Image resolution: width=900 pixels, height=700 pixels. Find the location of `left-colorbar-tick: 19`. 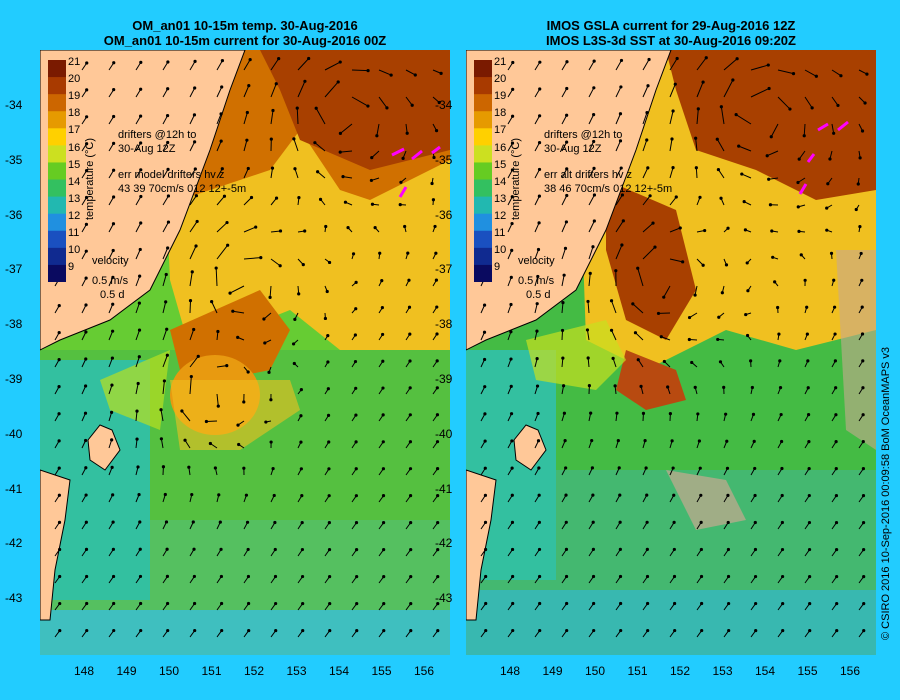

left-colorbar-tick: 19 is located at coordinates (74, 96).